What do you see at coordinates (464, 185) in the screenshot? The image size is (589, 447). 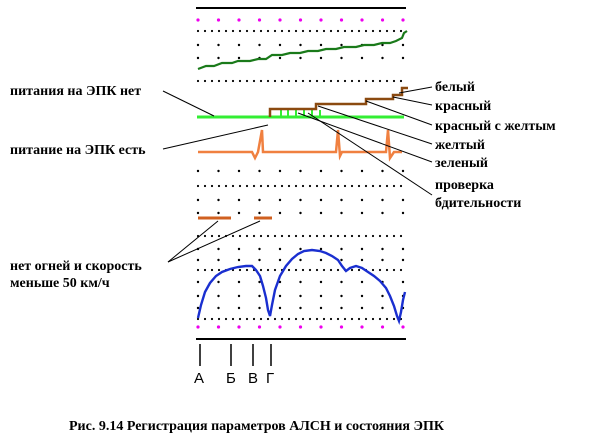 I see `signal-vigilance-line1: проверка` at bounding box center [464, 185].